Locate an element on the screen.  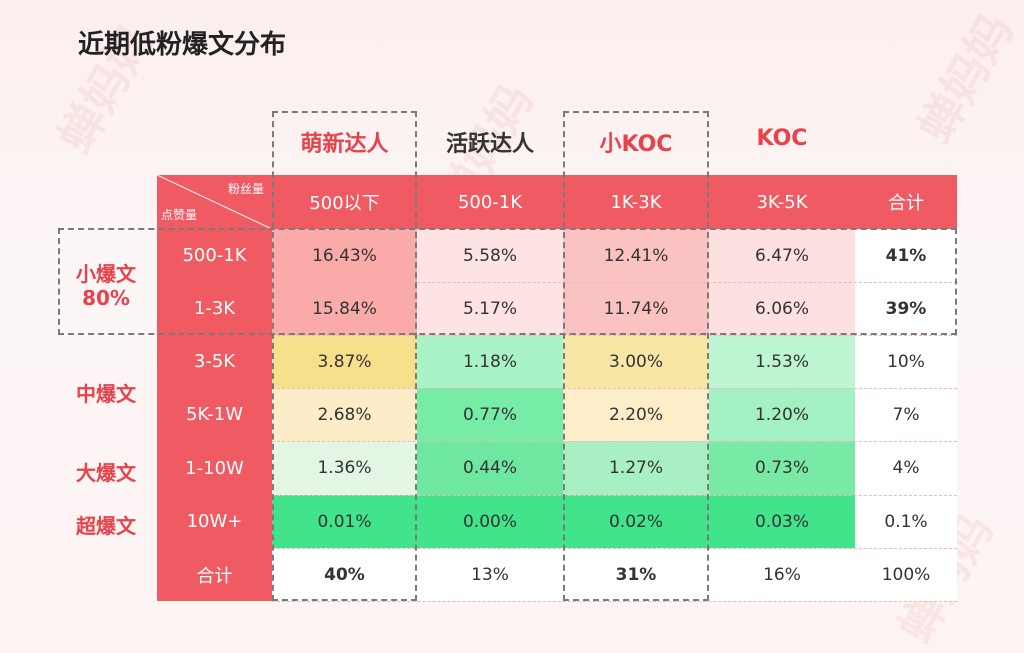
heatmap-cell: 0.77% is located at coordinates (490, 414).